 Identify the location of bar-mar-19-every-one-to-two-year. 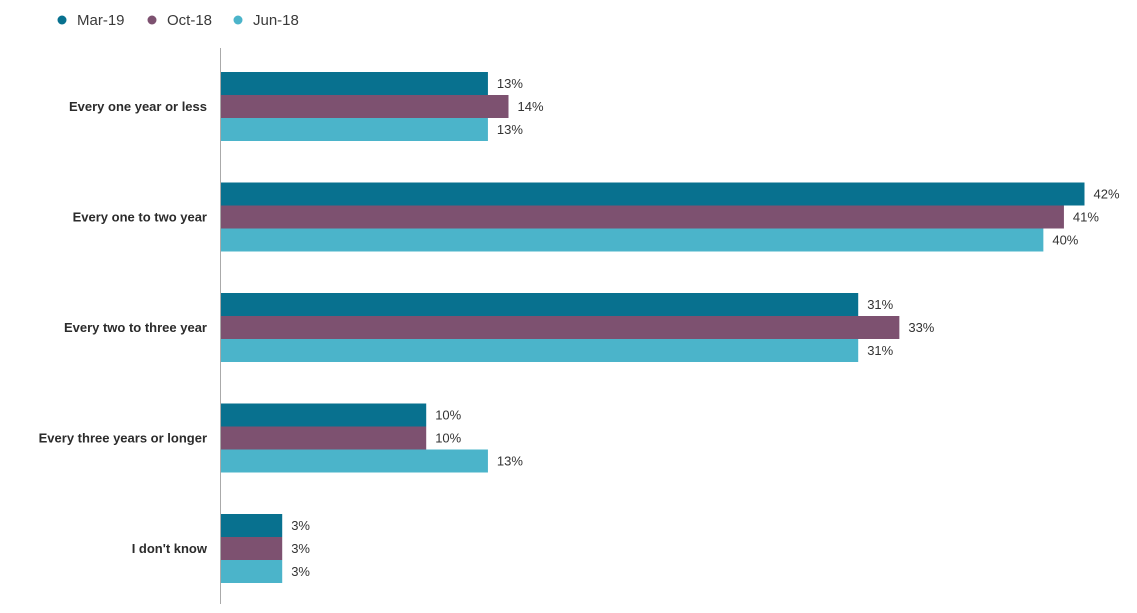
(652, 194).